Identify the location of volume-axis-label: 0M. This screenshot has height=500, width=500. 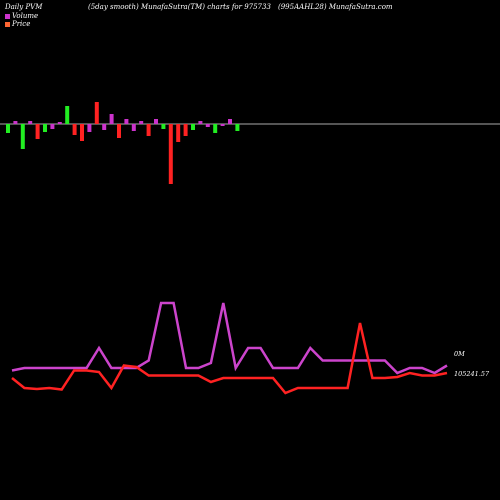
(459, 354).